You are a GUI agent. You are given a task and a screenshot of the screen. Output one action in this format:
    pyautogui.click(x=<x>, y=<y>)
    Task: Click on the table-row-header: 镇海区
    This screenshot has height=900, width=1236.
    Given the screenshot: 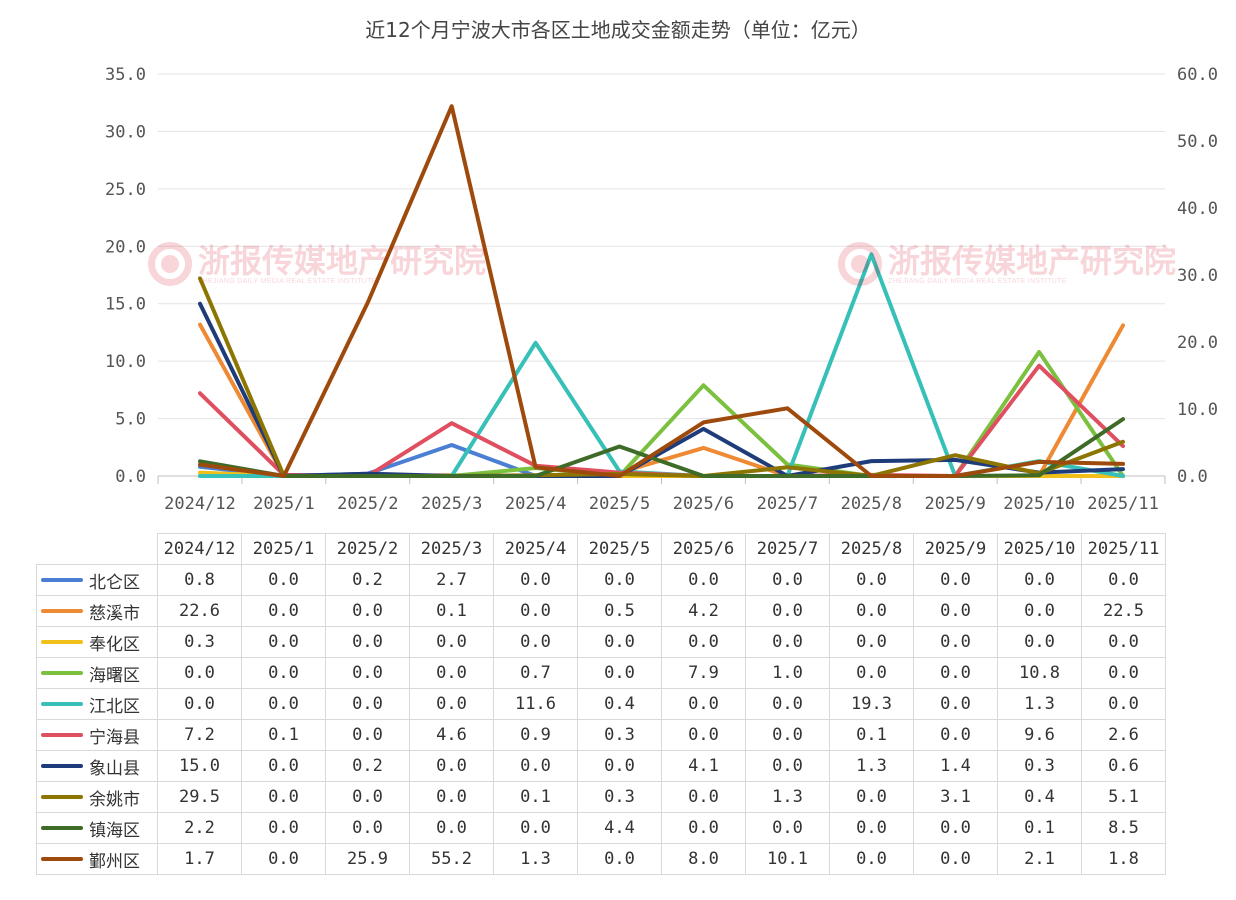 What is the action you would take?
    pyautogui.click(x=97, y=828)
    